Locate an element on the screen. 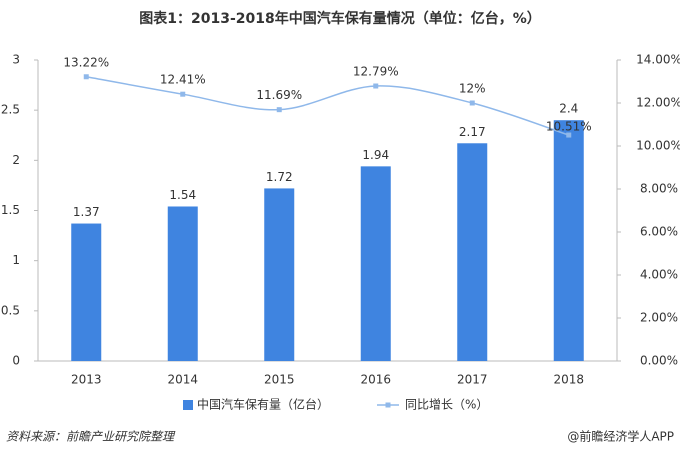 The height and width of the screenshot is (460, 680). chart-title: 图表1：2013-2018年中国汽车保有量情况（单位：亿台，%） is located at coordinates (340, 18).